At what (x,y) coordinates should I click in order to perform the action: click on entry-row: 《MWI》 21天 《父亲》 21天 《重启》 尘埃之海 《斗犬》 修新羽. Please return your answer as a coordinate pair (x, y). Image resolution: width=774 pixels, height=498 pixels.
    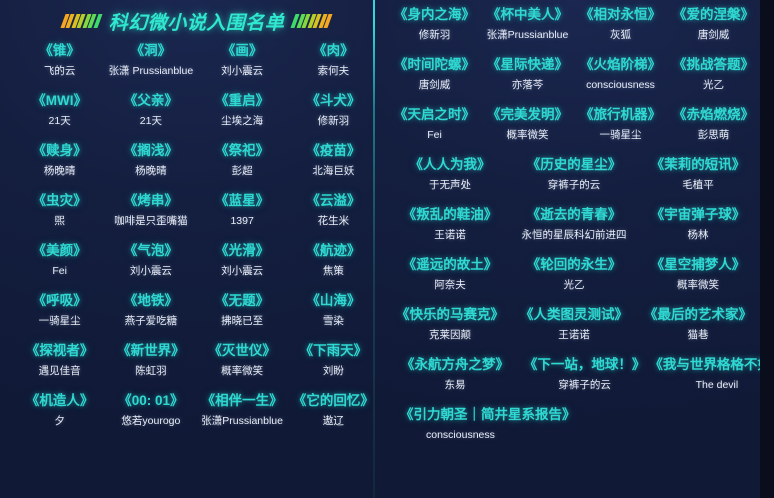
    Looking at the image, I should click on (196, 110).